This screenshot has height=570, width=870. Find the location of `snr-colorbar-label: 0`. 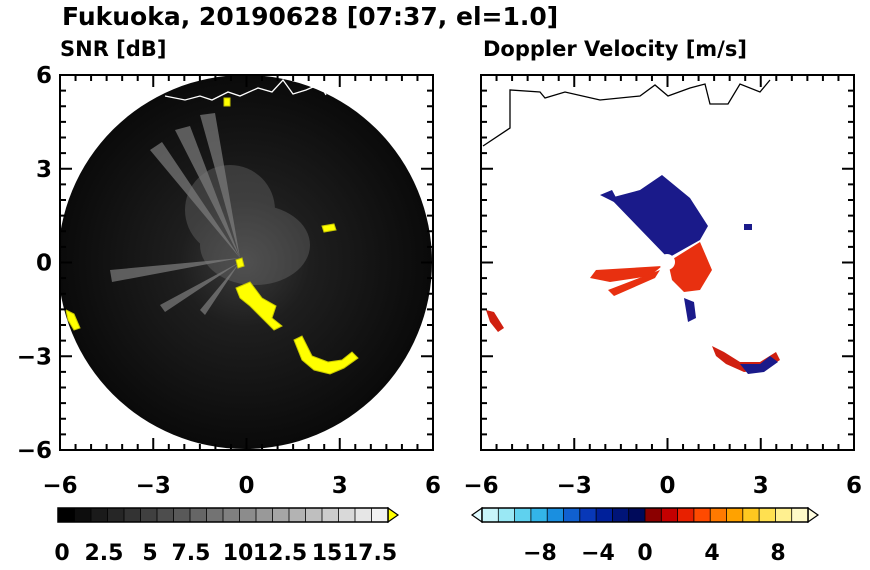

snr-colorbar-label: 0 is located at coordinates (61, 553).